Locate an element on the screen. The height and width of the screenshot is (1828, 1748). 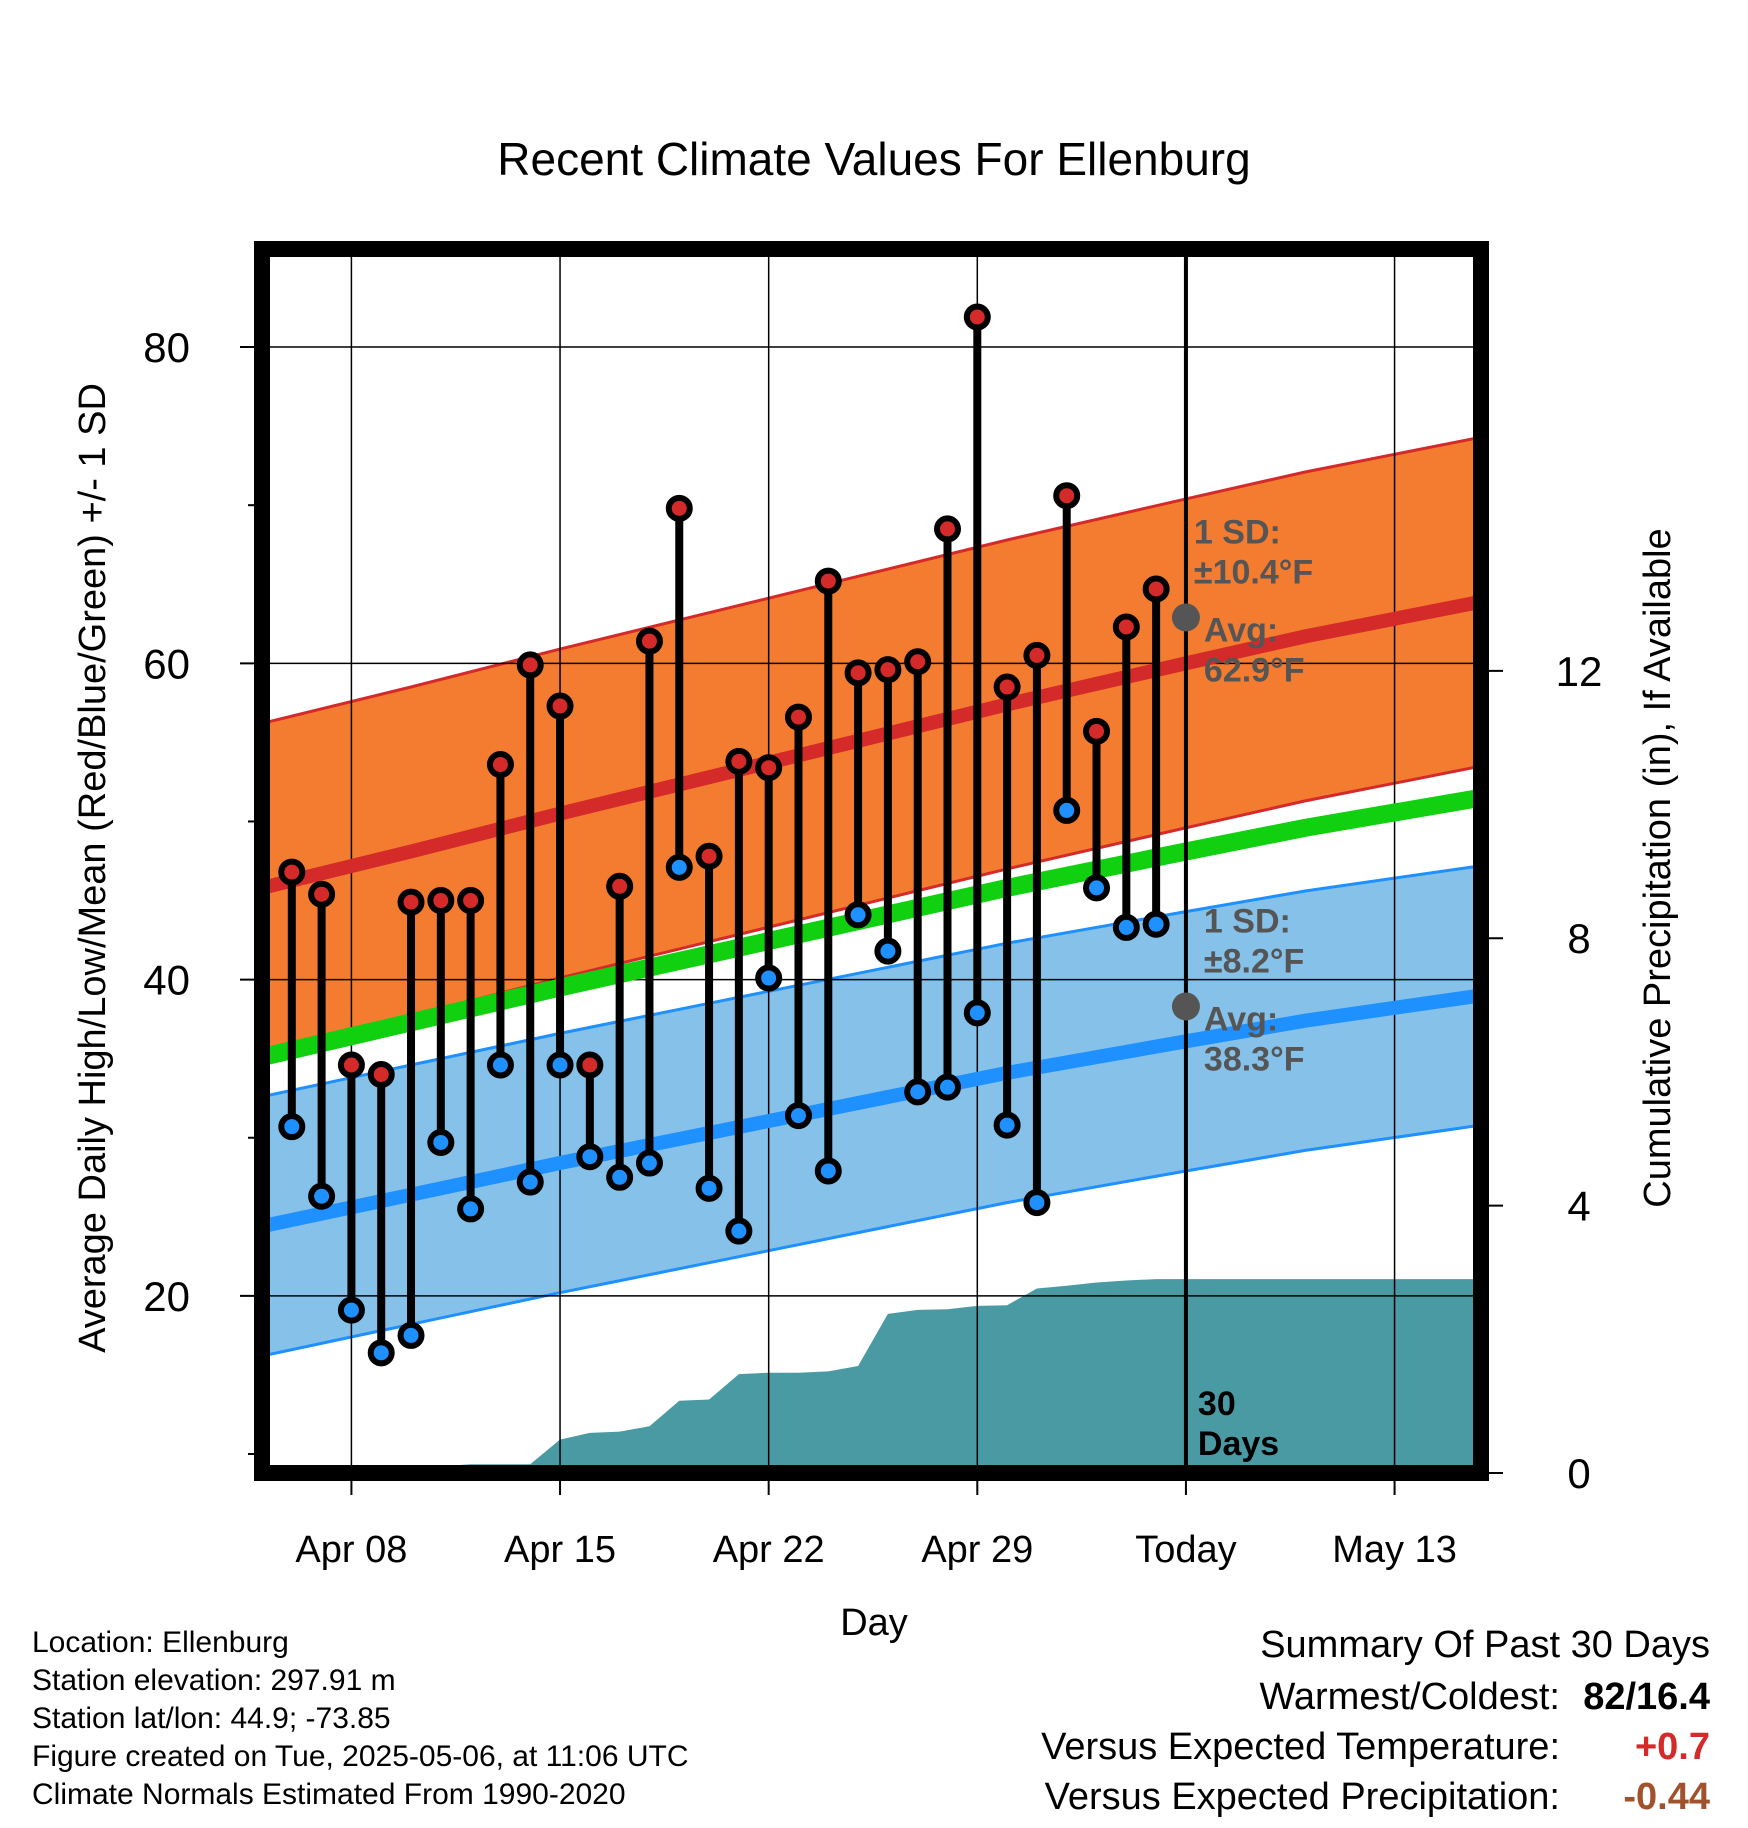
x-tick-label: May 13 is located at coordinates (1394, 1550).